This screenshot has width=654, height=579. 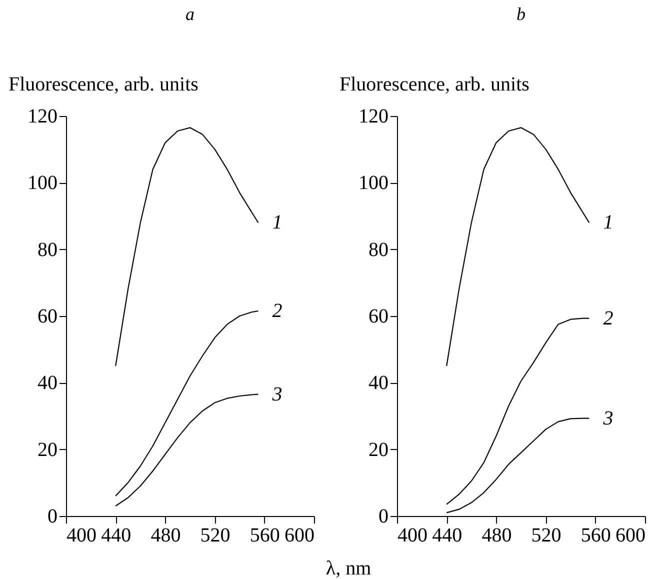 What do you see at coordinates (349, 568) in the screenshot?
I see `x-axis-title: λ, nm` at bounding box center [349, 568].